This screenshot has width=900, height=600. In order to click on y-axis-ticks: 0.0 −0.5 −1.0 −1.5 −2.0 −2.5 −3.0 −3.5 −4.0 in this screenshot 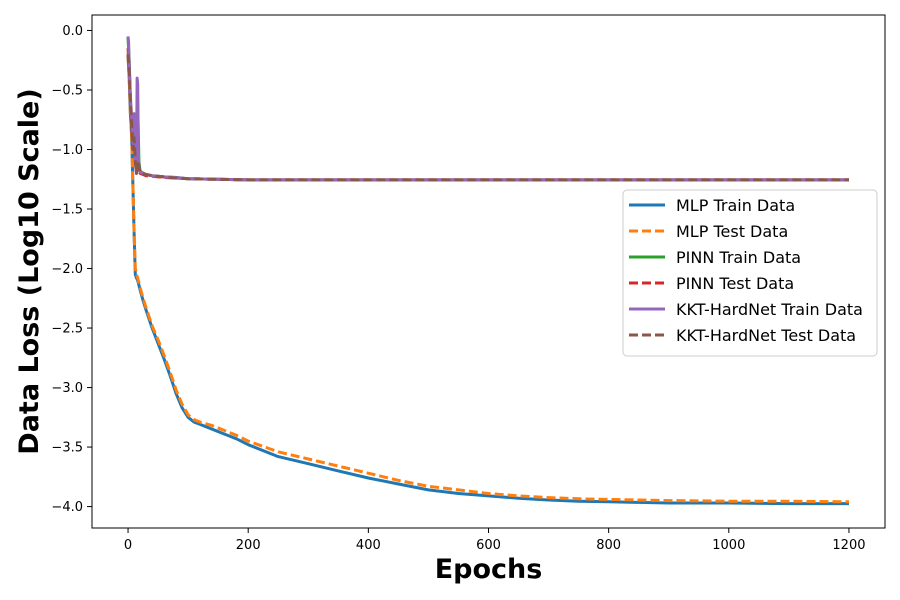, I will do `click(71, 269)`.